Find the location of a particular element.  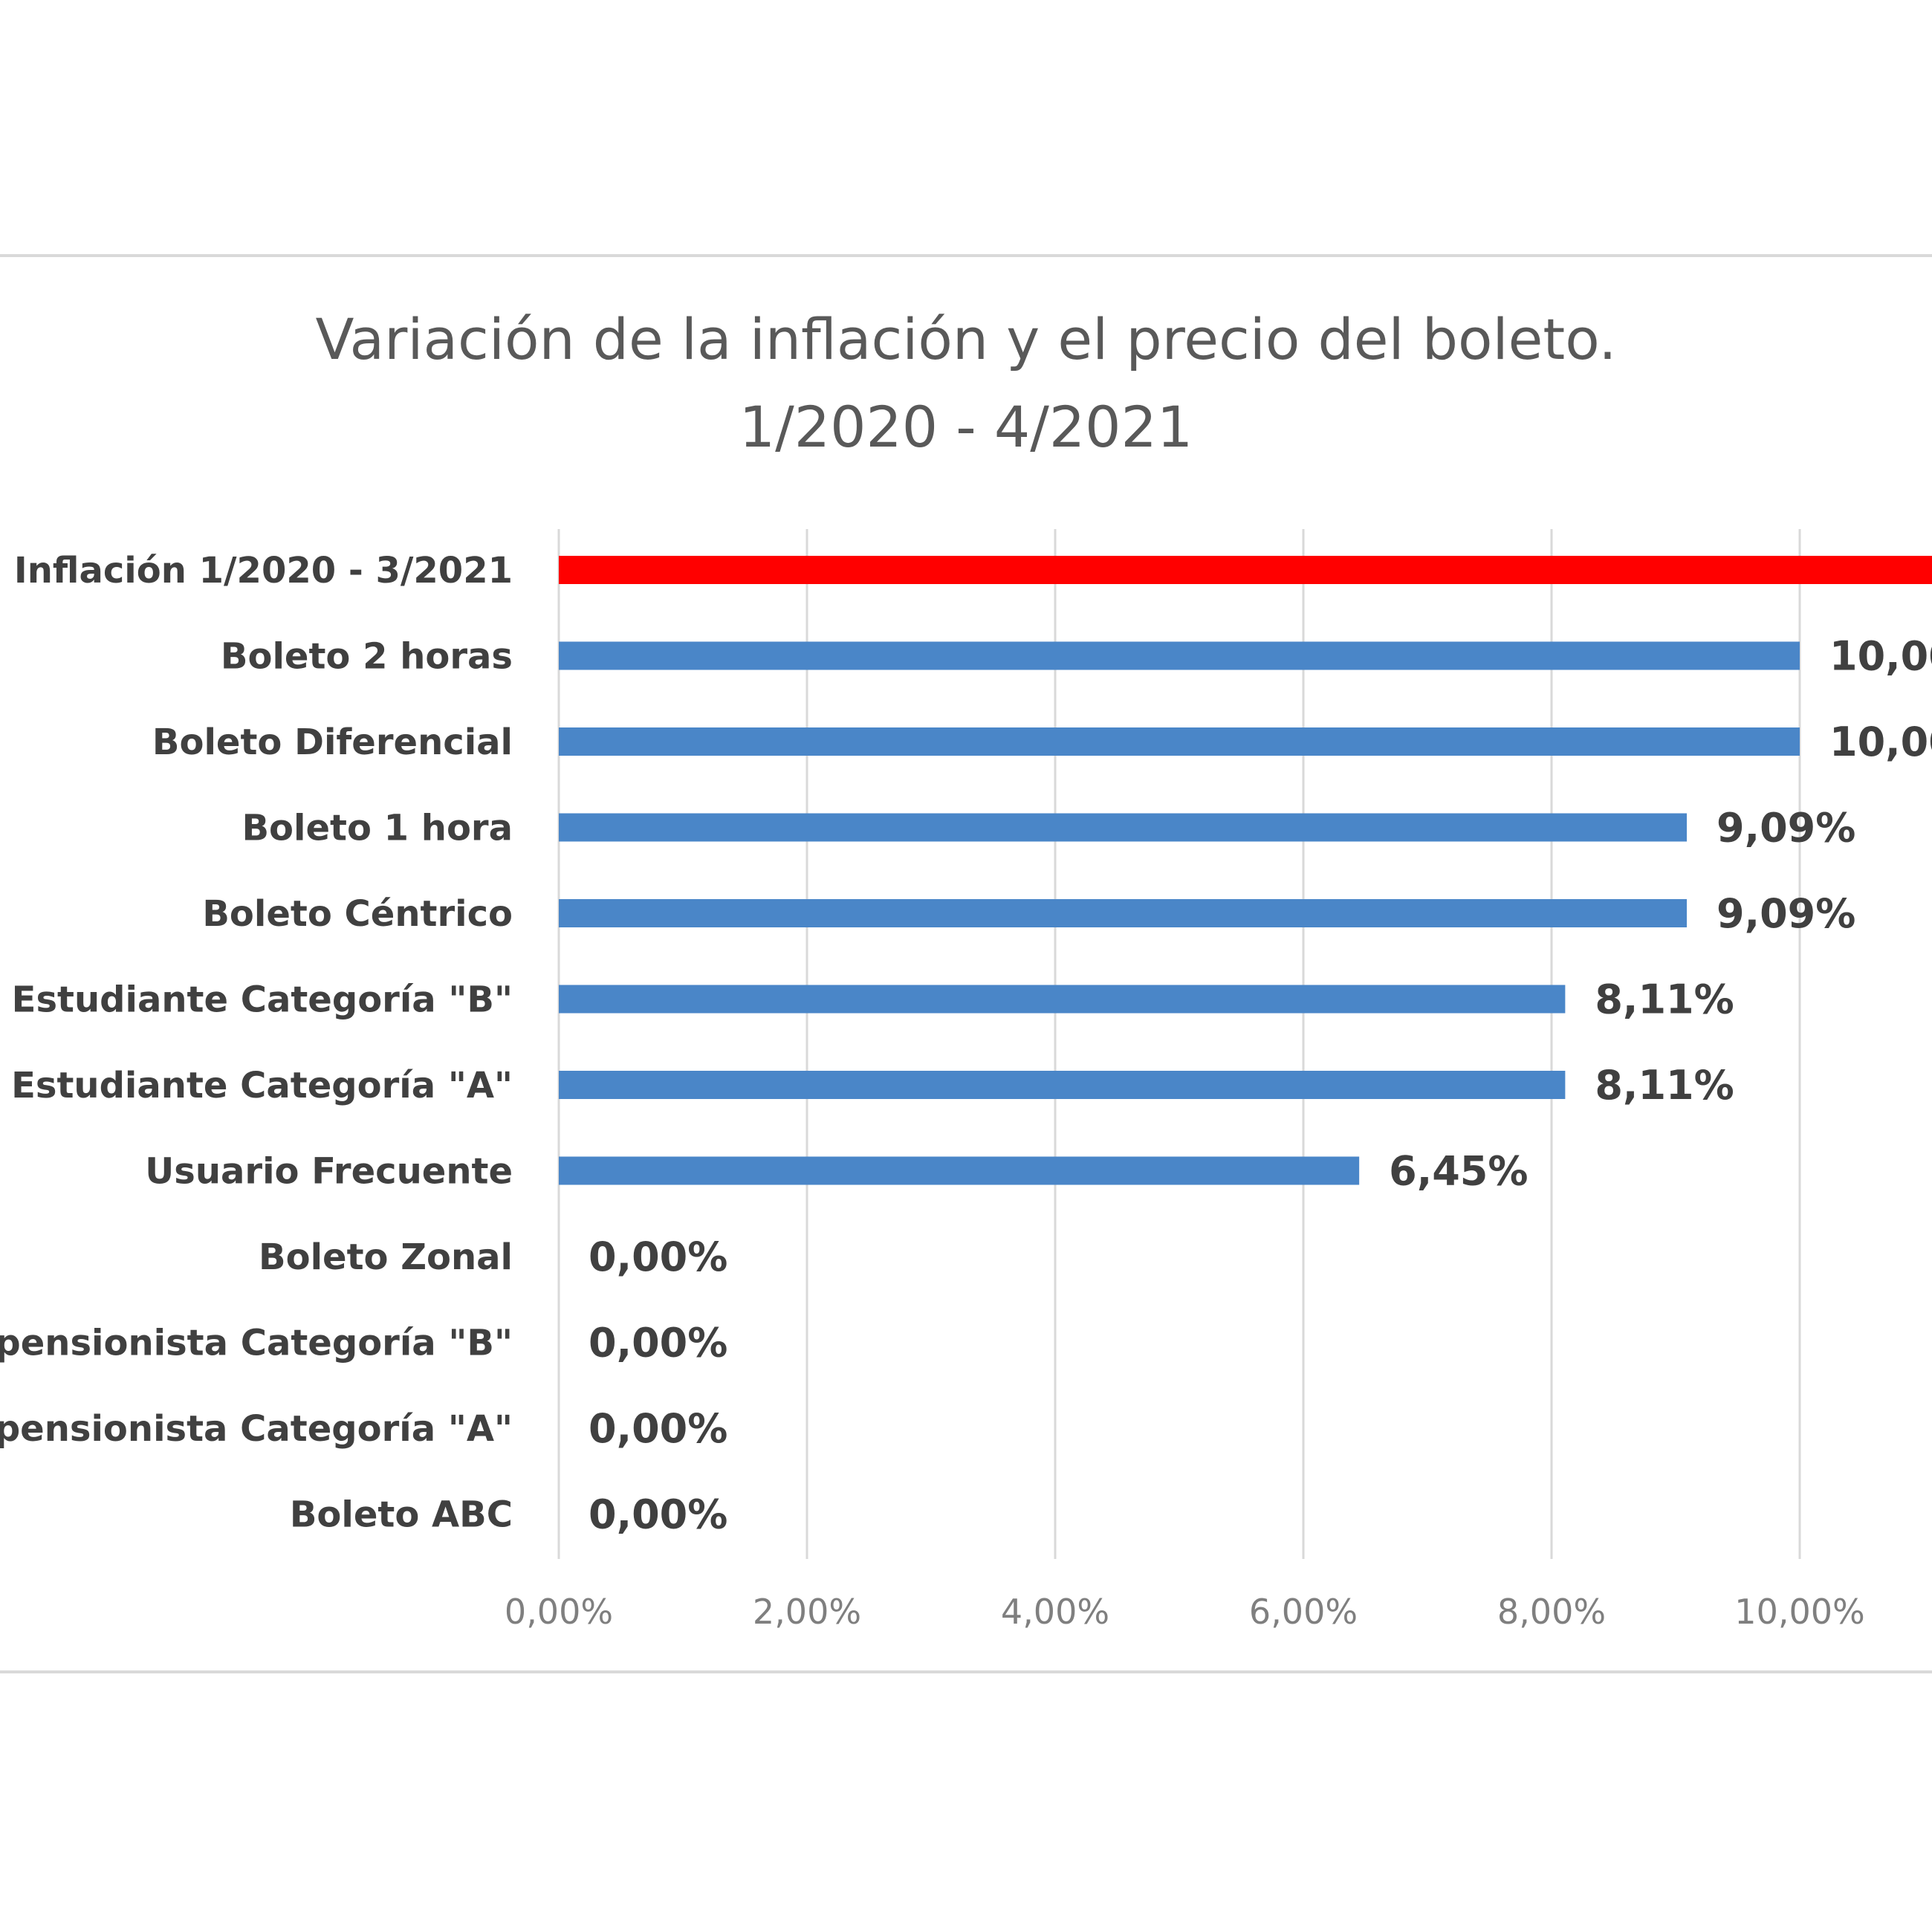

category-label: Boleto ABC is located at coordinates (401, 1515).